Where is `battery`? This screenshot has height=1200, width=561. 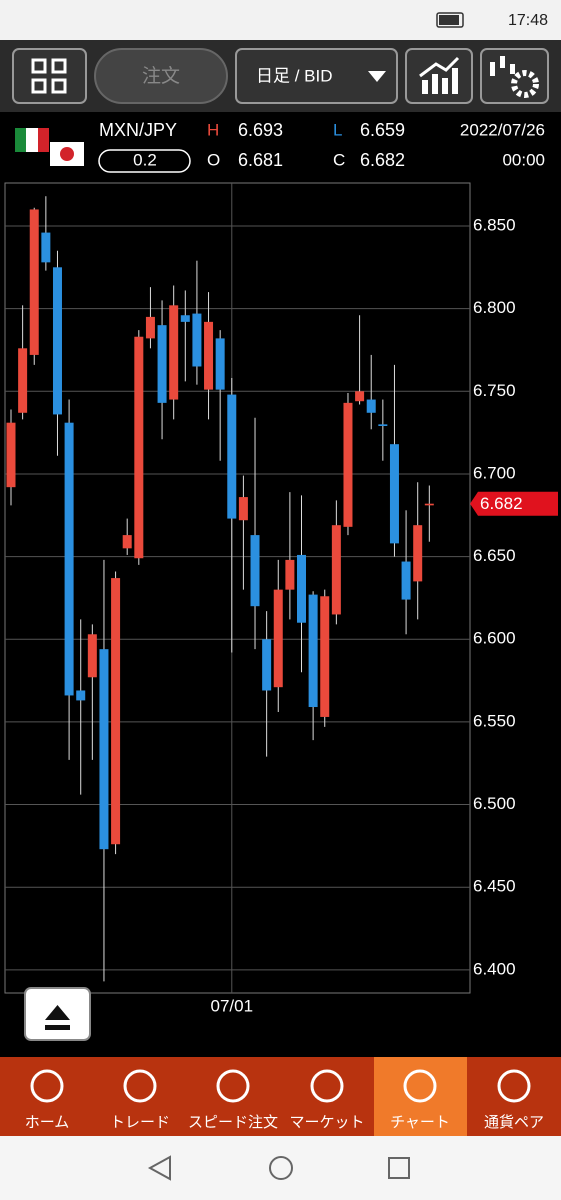 battery is located at coordinates (450, 20).